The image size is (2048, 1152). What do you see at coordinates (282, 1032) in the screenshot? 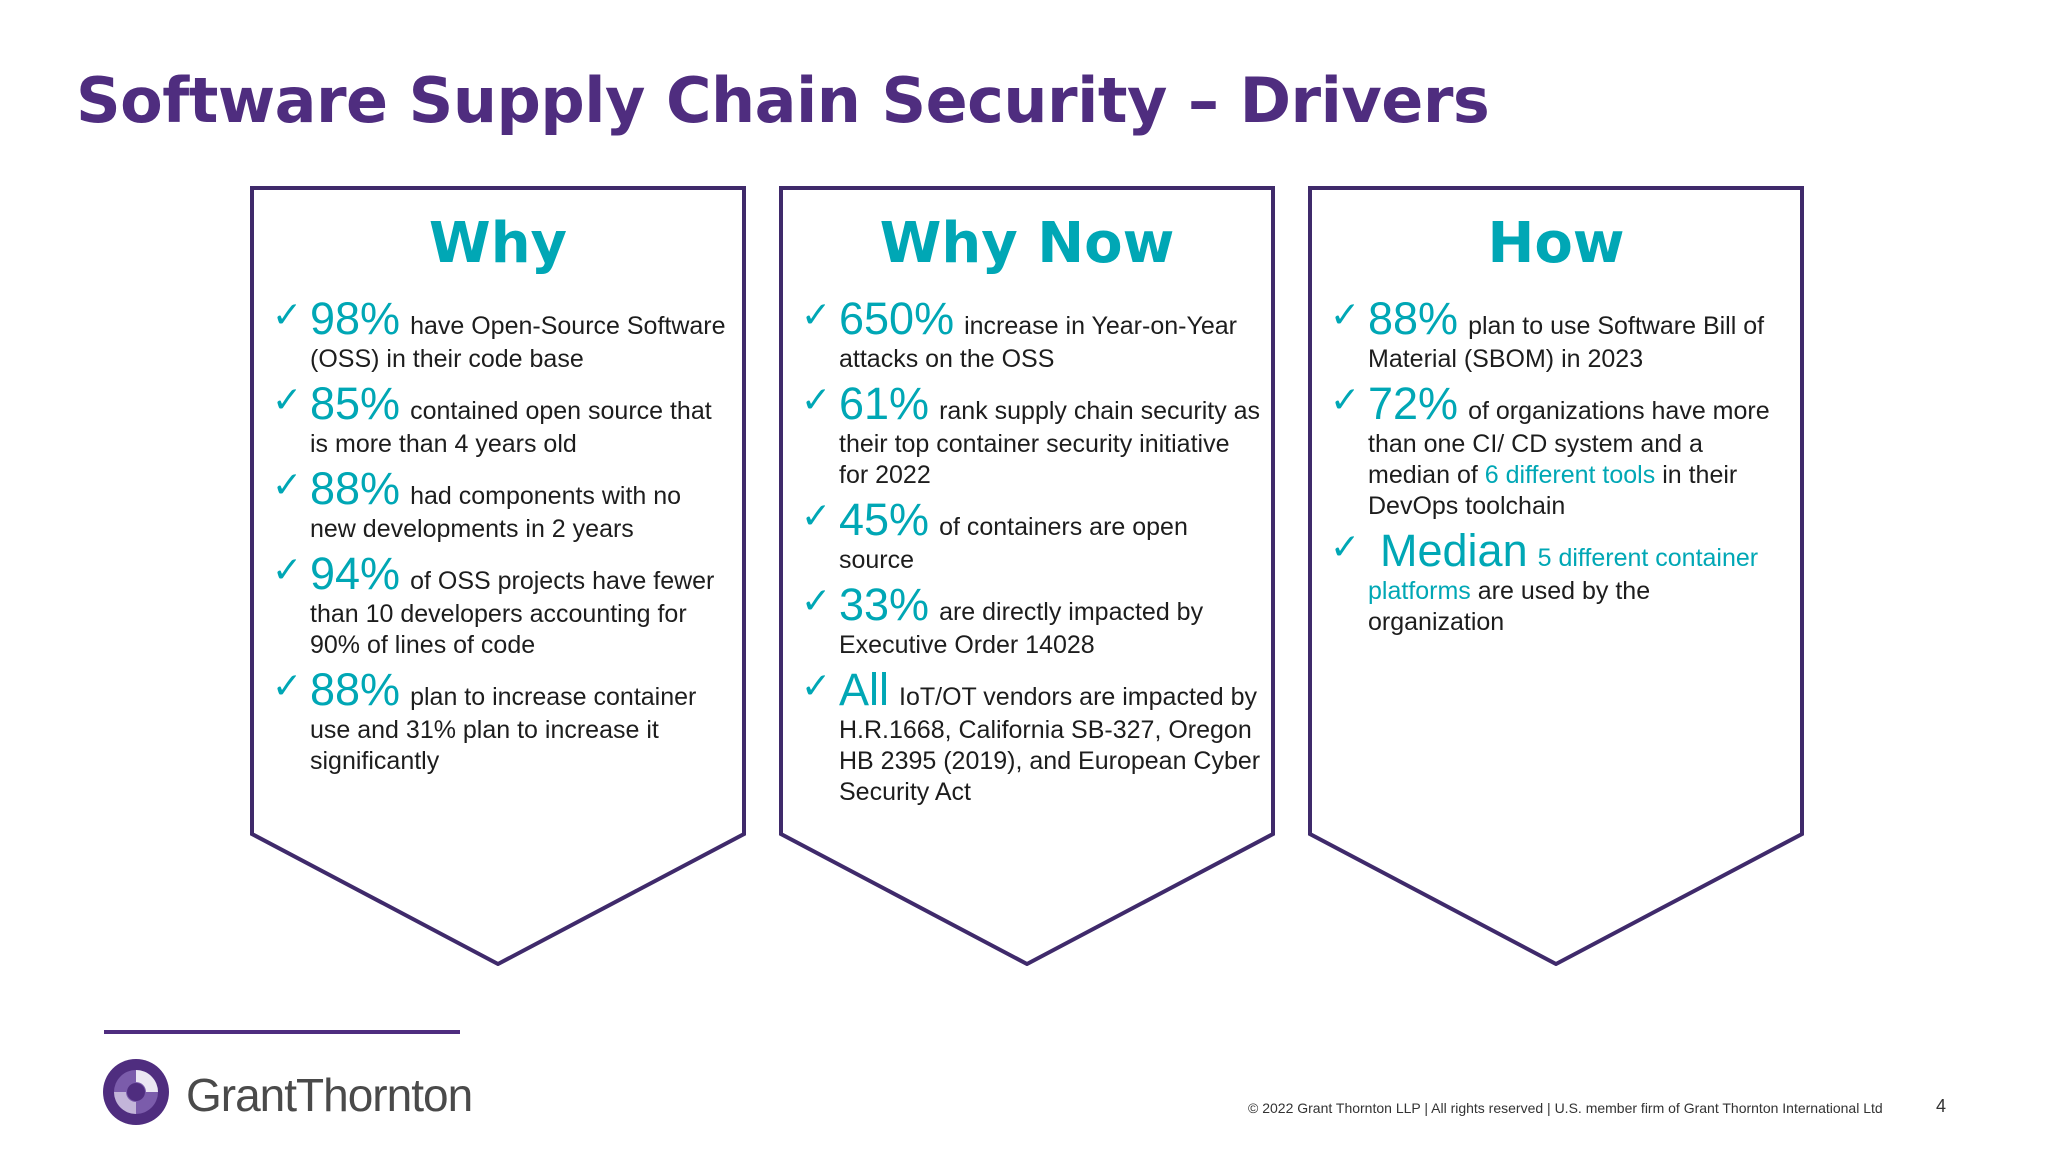
I see `footer-divider` at bounding box center [282, 1032].